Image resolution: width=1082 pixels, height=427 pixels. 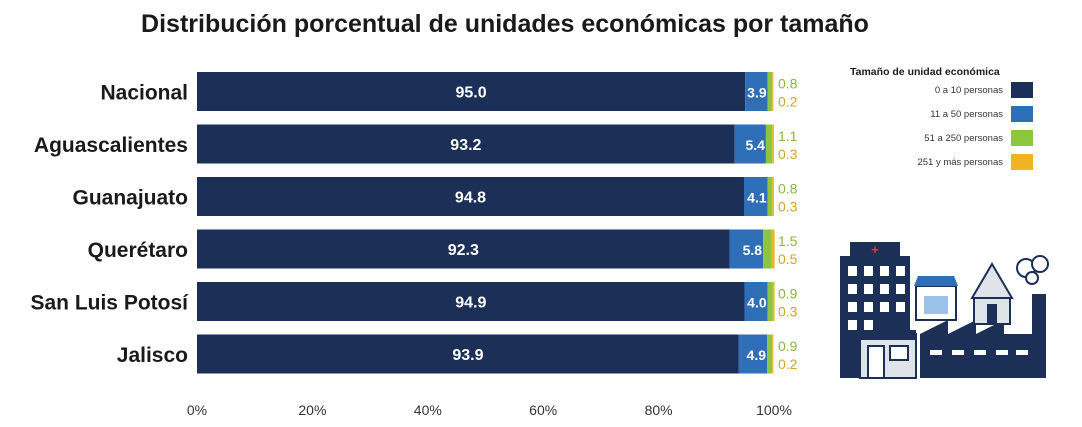 What do you see at coordinates (138, 250) in the screenshot?
I see `category-label: Querétaro` at bounding box center [138, 250].